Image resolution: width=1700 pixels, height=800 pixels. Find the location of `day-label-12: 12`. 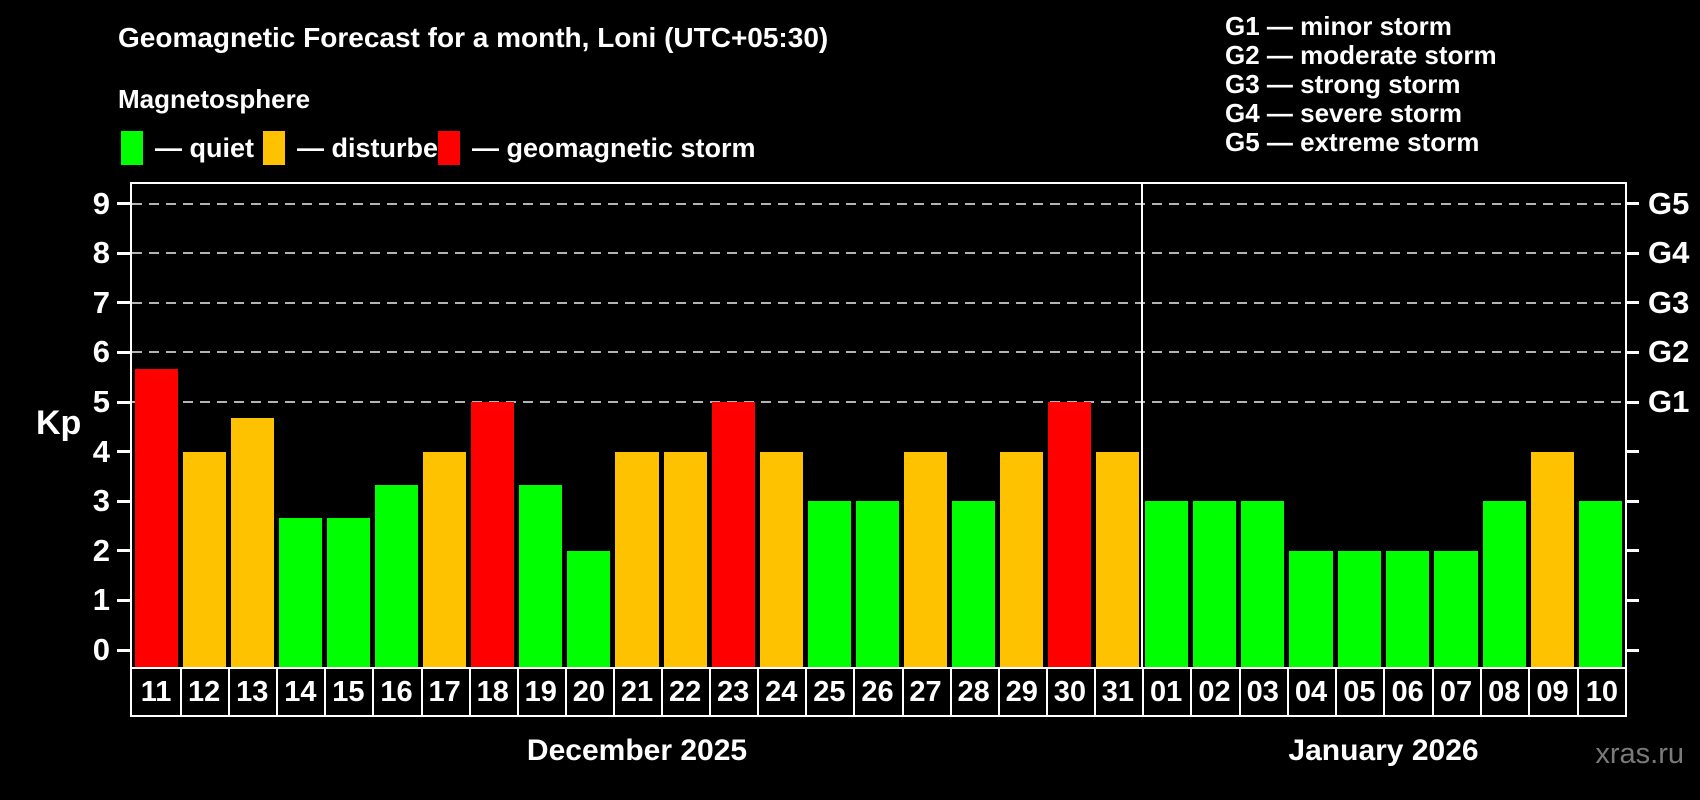

day-label-12: 12 is located at coordinates (205, 692).